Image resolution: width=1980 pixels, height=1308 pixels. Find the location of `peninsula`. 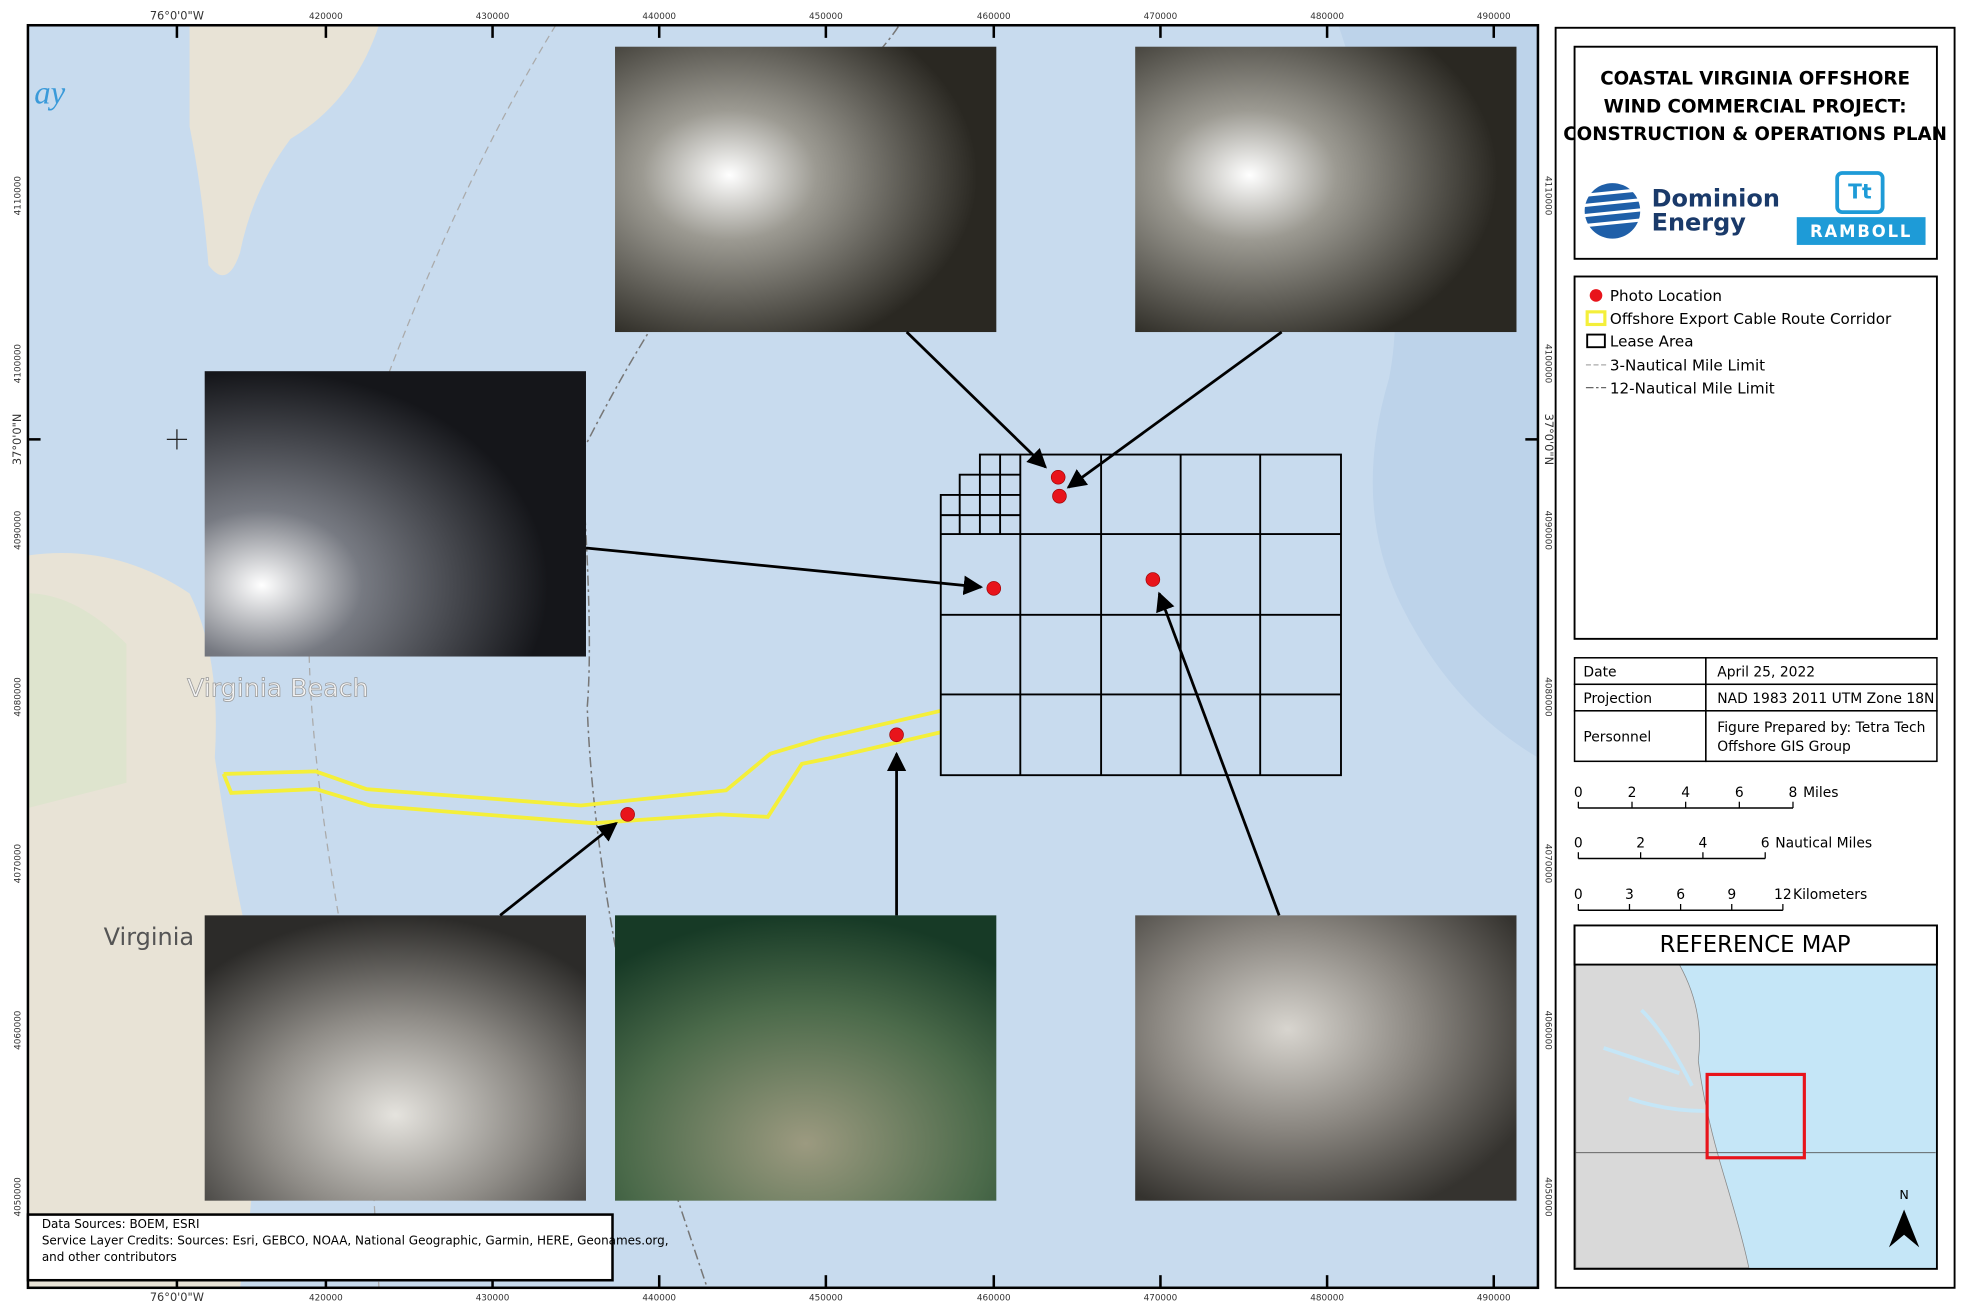

peninsula is located at coordinates (284, 150).